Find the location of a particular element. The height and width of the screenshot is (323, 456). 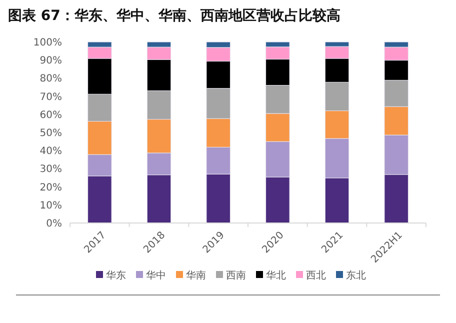

legend-label: 华中 is located at coordinates (156, 276).